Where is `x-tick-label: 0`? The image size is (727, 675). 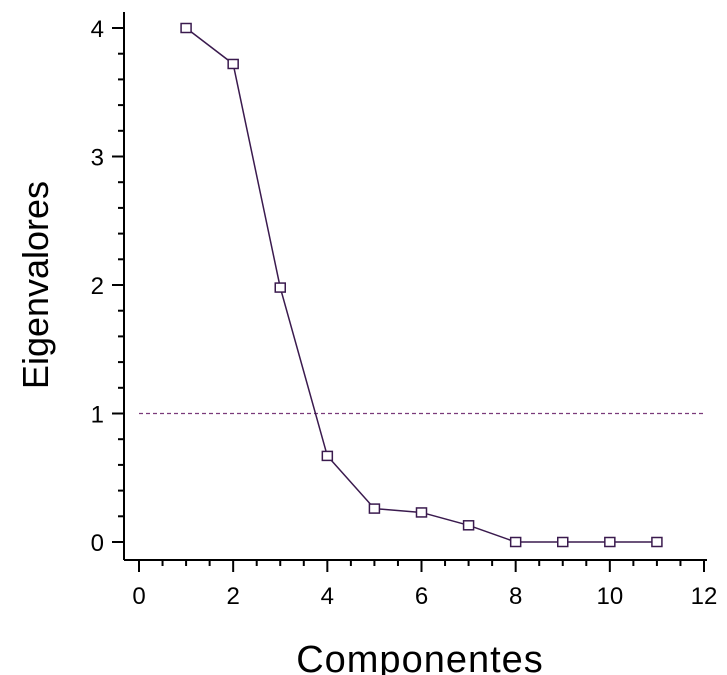 x-tick-label: 0 is located at coordinates (138, 596).